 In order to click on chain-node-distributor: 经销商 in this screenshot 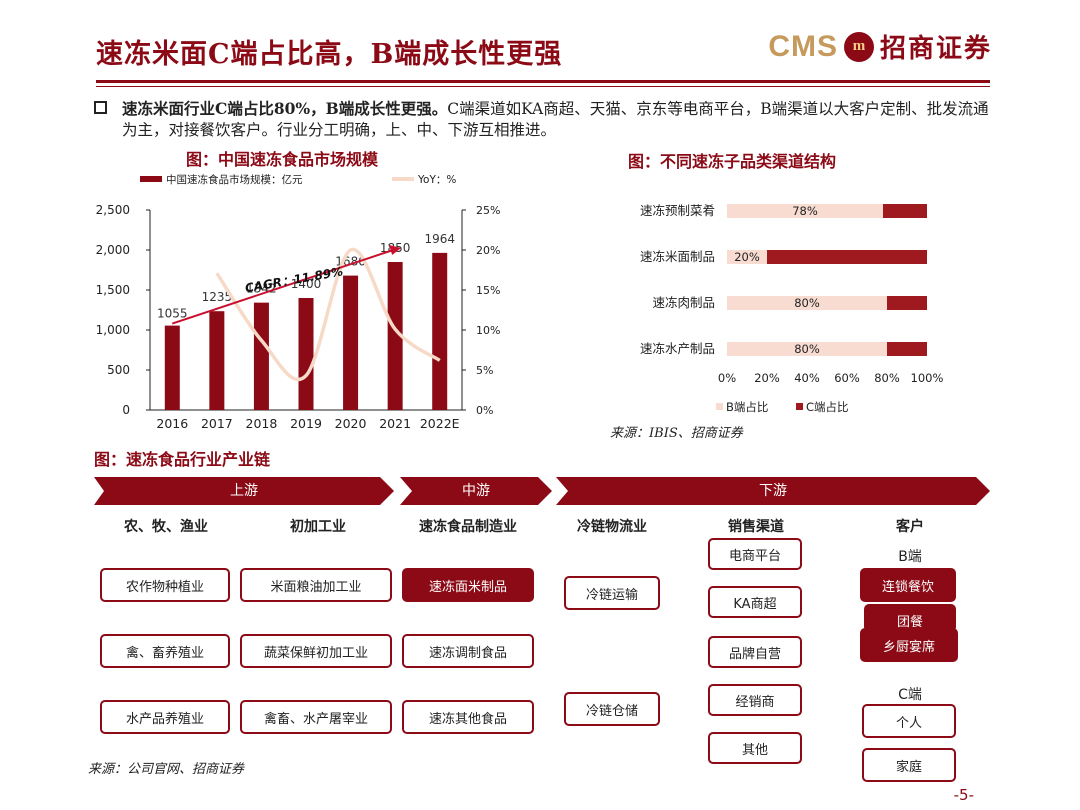, I will do `click(755, 700)`.